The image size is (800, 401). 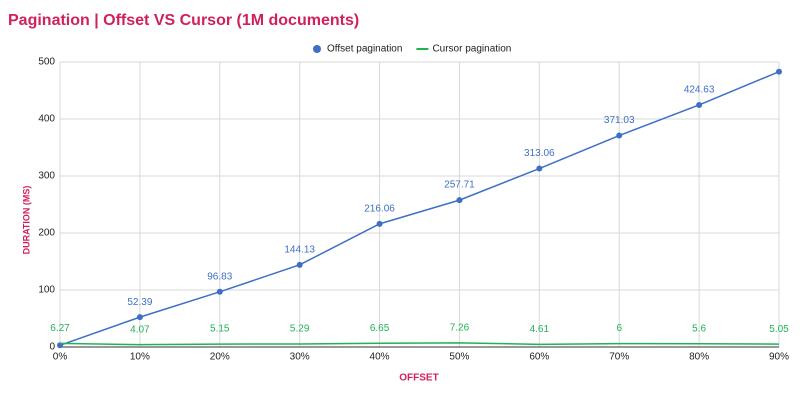 What do you see at coordinates (26, 220) in the screenshot?
I see `y-axis-title: DURATION (MS)` at bounding box center [26, 220].